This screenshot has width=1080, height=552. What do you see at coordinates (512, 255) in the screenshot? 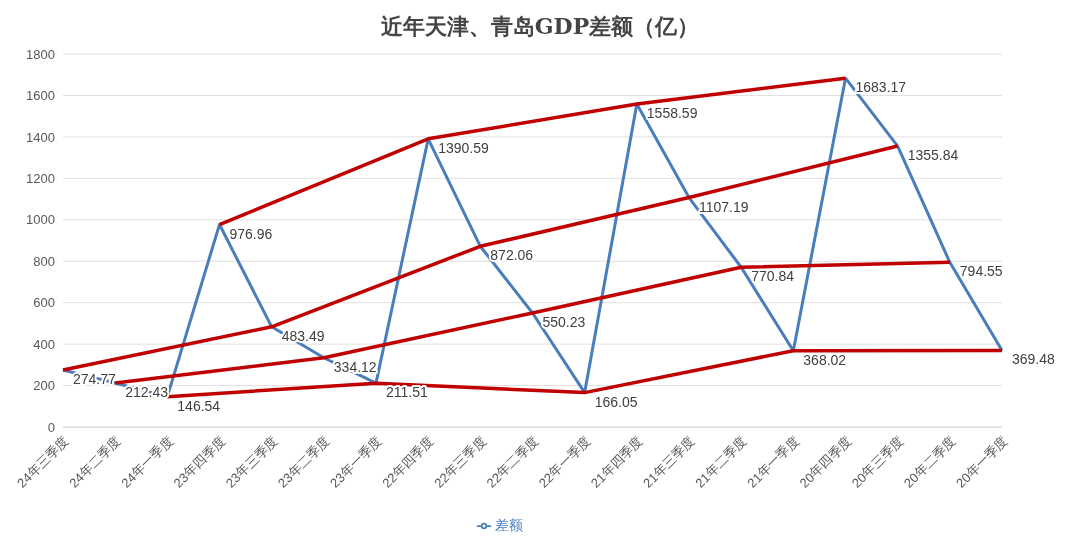
I see `data-label: 872.06` at bounding box center [512, 255].